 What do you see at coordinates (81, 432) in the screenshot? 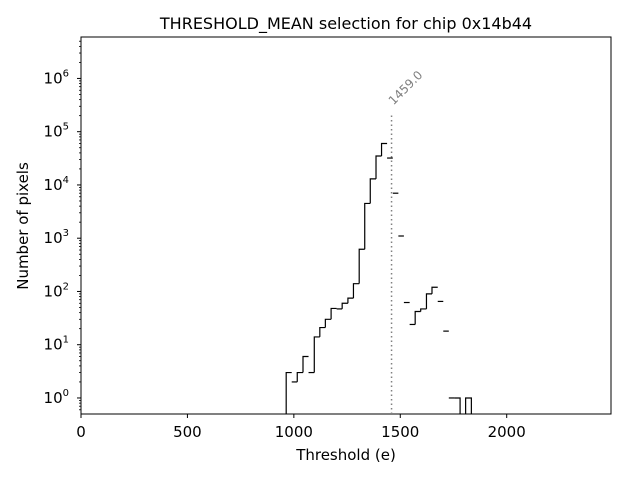
I see `x-tick-label: 0` at bounding box center [81, 432].